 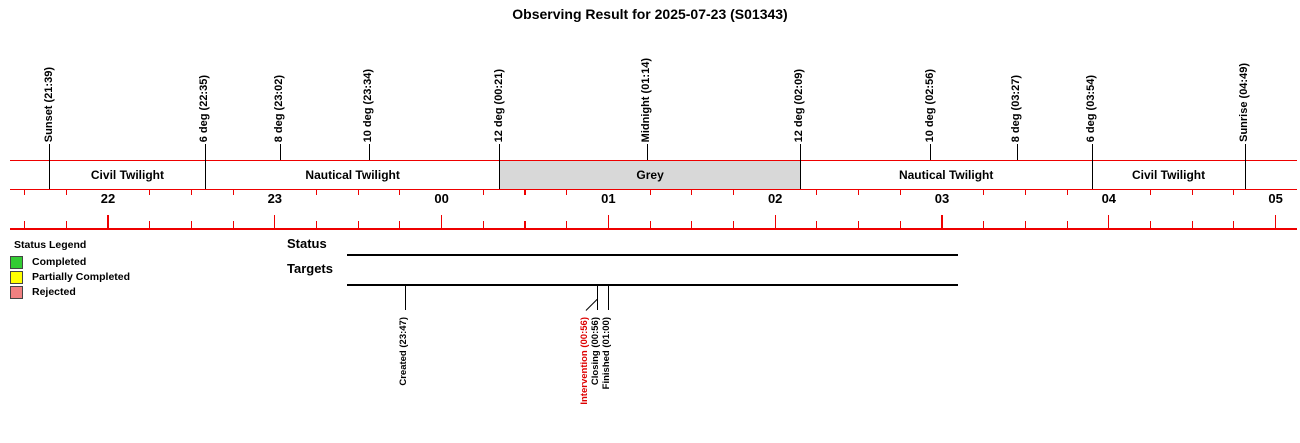 What do you see at coordinates (50, 245) in the screenshot?
I see `legend-title: Status Legend` at bounding box center [50, 245].